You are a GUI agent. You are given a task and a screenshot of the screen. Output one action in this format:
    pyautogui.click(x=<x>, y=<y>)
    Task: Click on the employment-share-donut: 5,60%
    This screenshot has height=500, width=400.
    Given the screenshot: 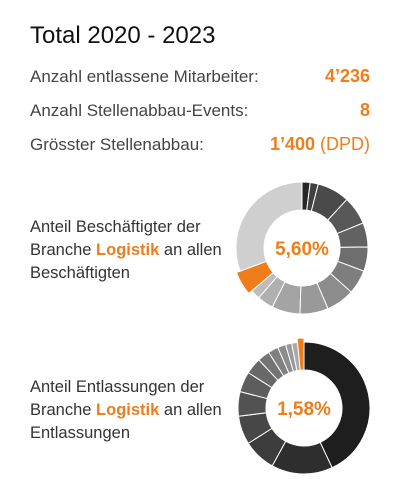 What is the action you would take?
    pyautogui.click(x=302, y=248)
    